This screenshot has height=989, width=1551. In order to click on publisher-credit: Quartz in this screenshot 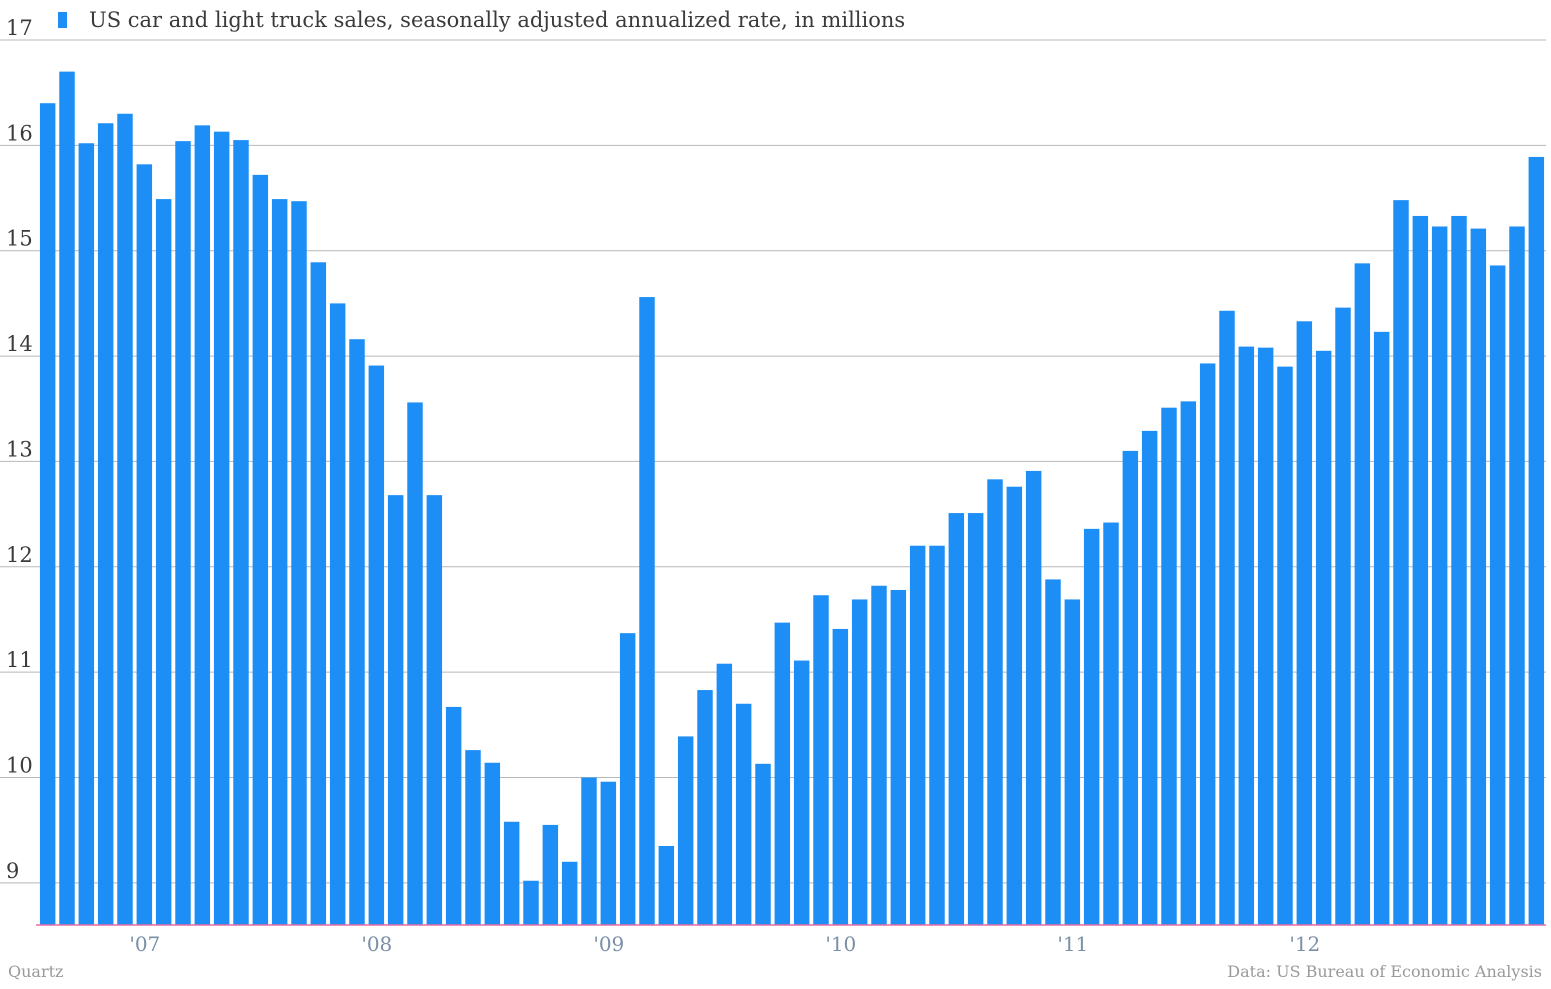, I will do `click(36, 971)`.